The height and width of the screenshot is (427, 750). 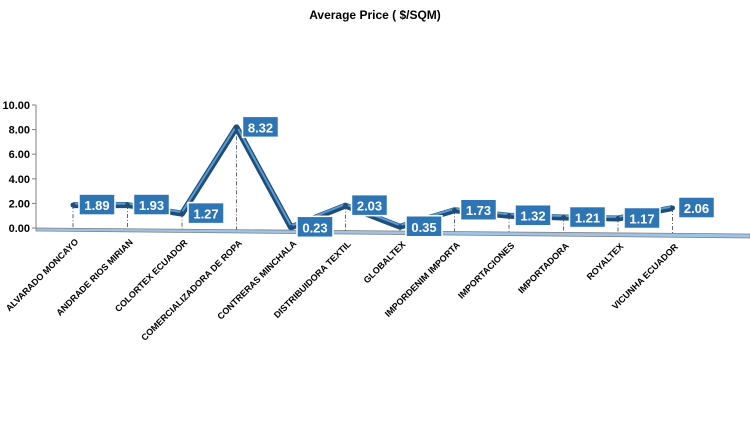 I want to click on data-label: 8.32, so click(x=260, y=127).